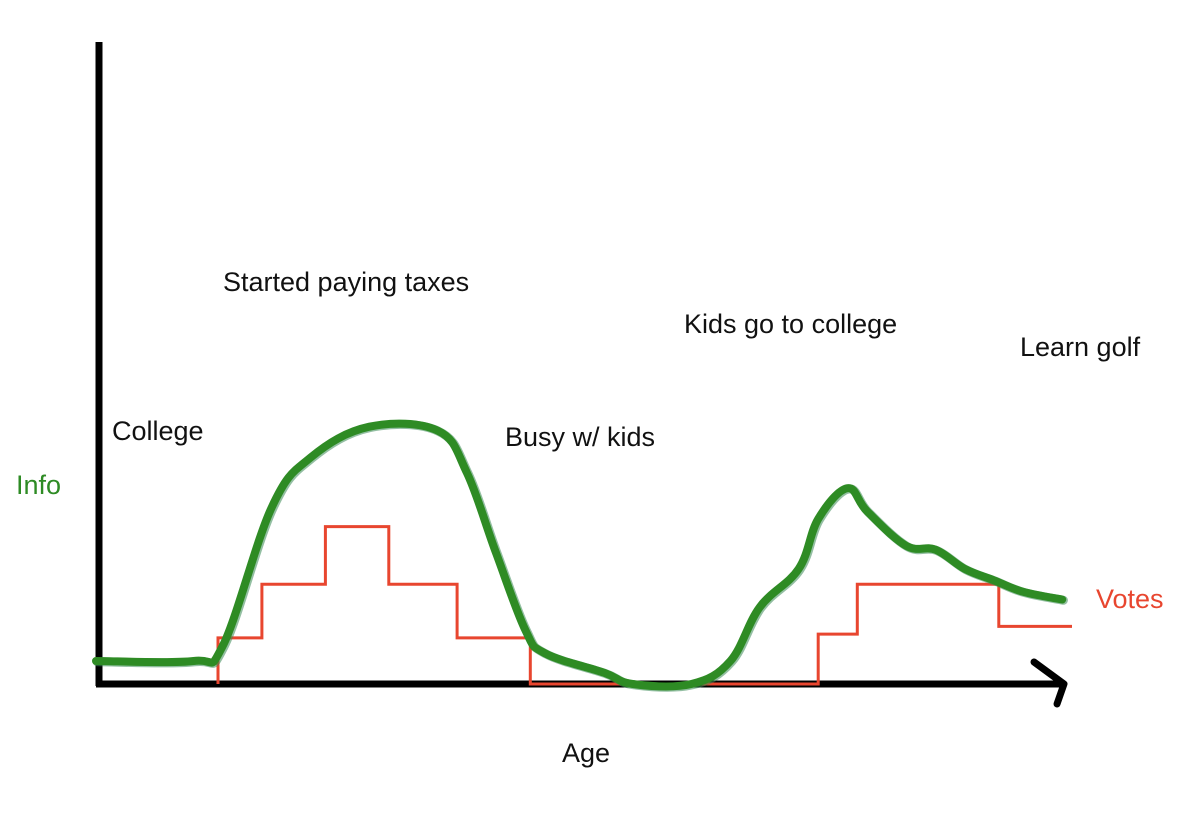  I want to click on votes-series, so click(644, 605).